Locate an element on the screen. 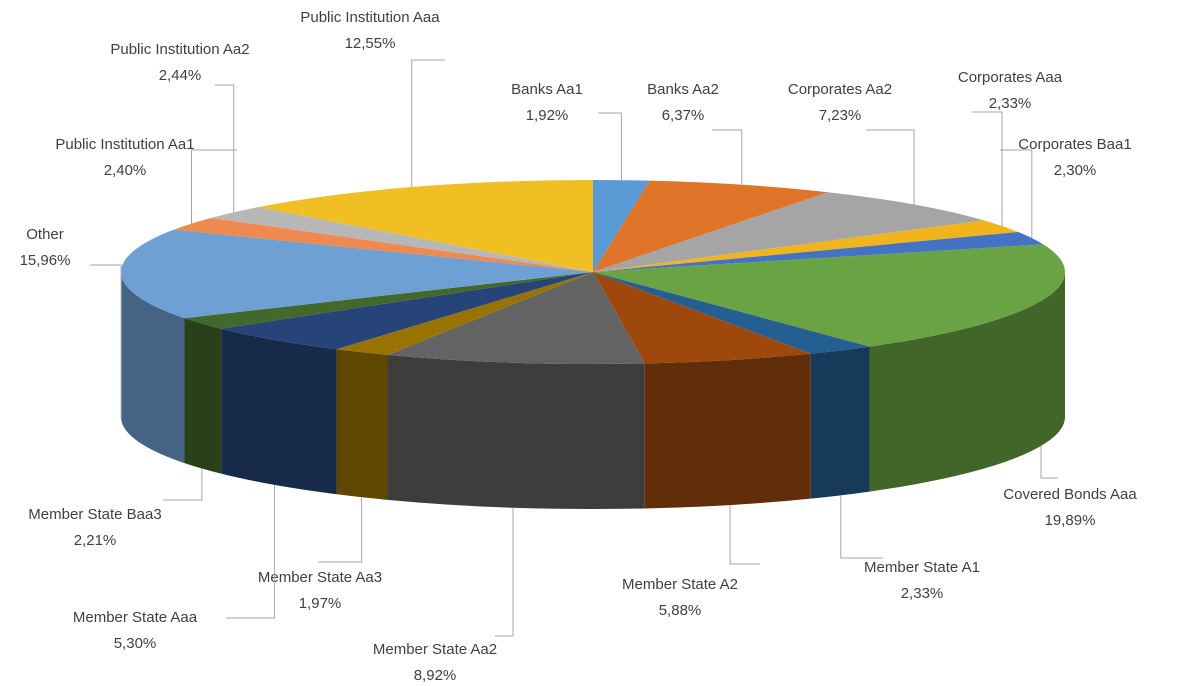 The width and height of the screenshot is (1179, 686). data-label-value: 19,89% is located at coordinates (1070, 520).